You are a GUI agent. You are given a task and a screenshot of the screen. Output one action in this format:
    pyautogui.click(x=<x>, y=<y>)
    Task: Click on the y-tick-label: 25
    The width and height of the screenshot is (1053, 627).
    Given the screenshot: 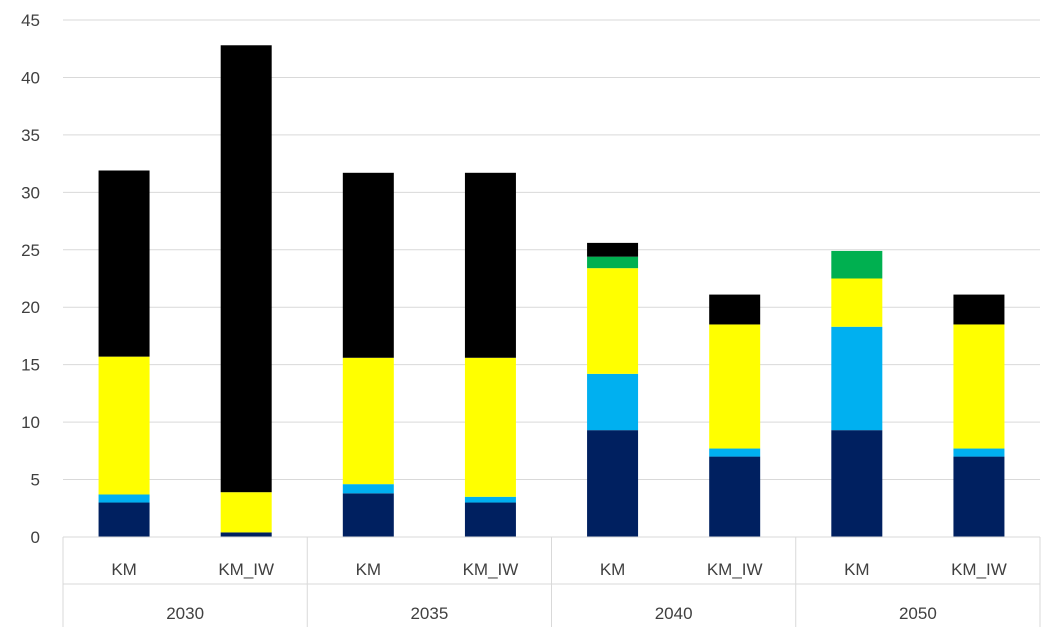 What is the action you would take?
    pyautogui.click(x=30, y=250)
    